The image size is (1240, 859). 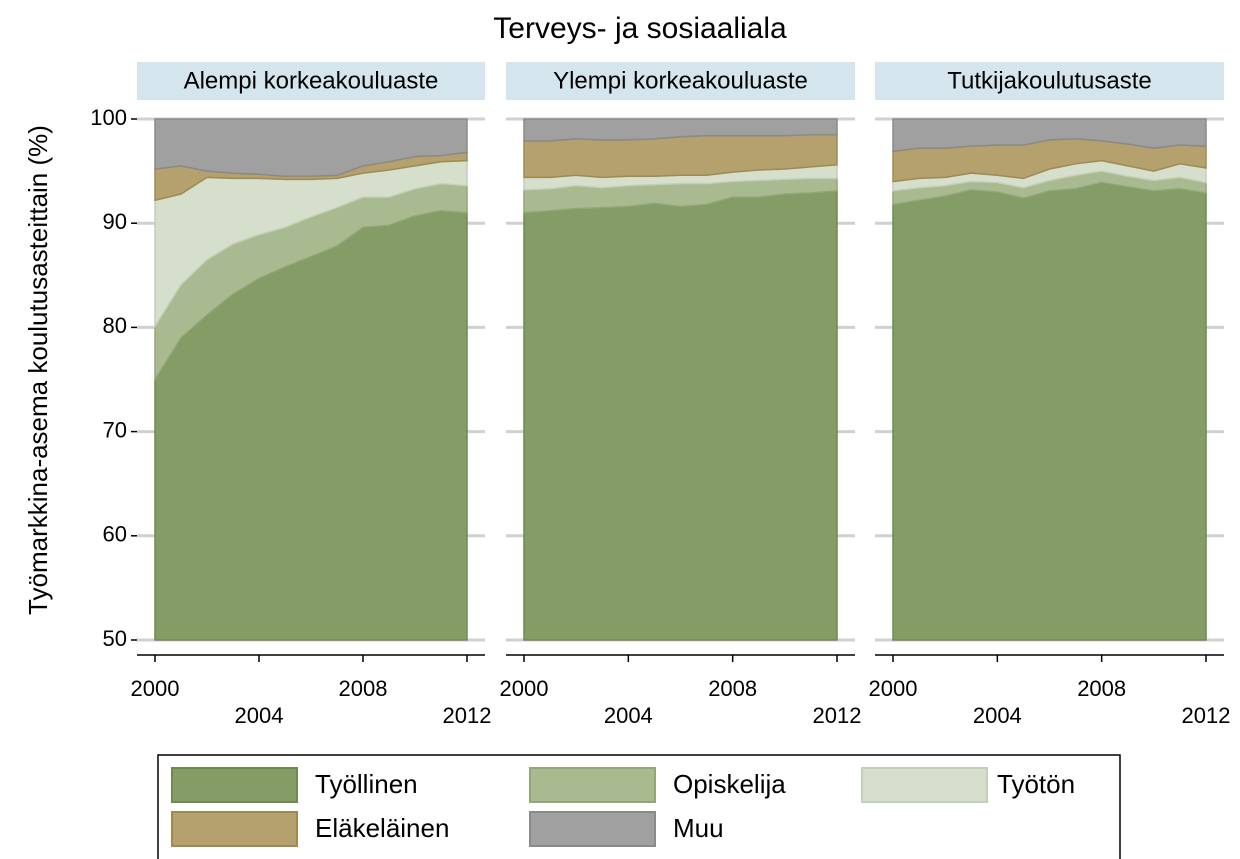 I want to click on y-tick-label: 70, so click(x=115, y=429).